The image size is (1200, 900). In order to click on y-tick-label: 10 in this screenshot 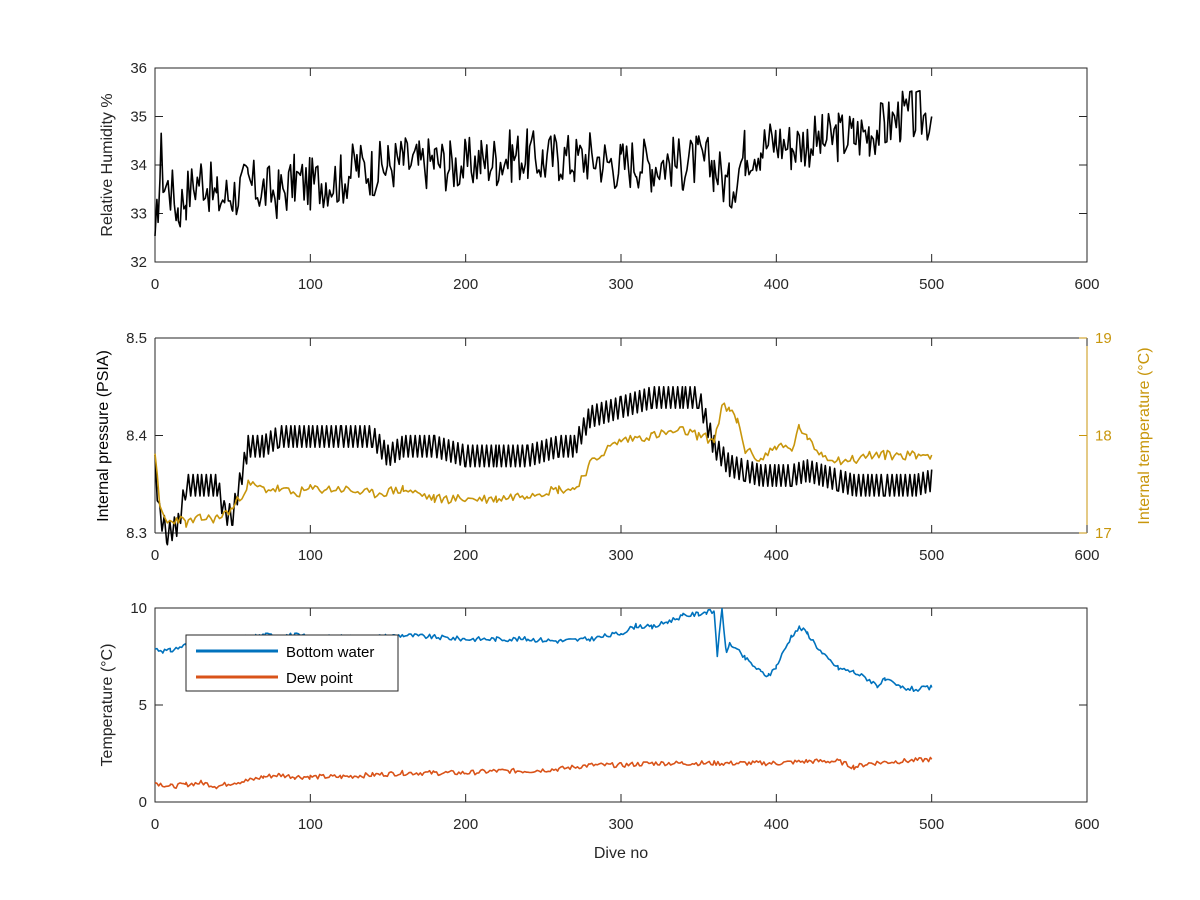, I will do `click(138, 608)`.